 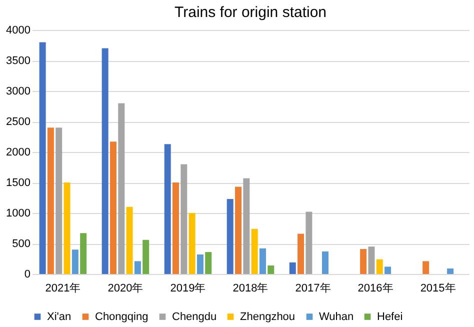 I want to click on y-tick-label: 1000, so click(x=18, y=214).